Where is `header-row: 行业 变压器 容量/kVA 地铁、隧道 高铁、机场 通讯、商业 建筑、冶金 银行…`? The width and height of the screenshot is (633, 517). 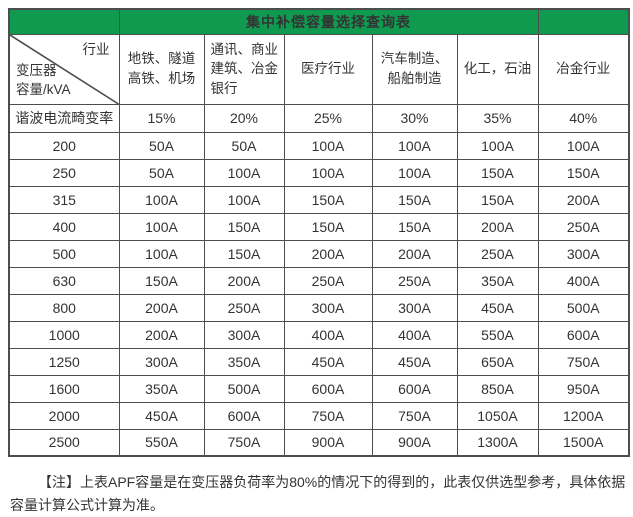
header-row: 行业 变压器 容量/kVA 地铁、隧道 高铁、机场 通讯、商业 建筑、冶金 银行… is located at coordinates (319, 69).